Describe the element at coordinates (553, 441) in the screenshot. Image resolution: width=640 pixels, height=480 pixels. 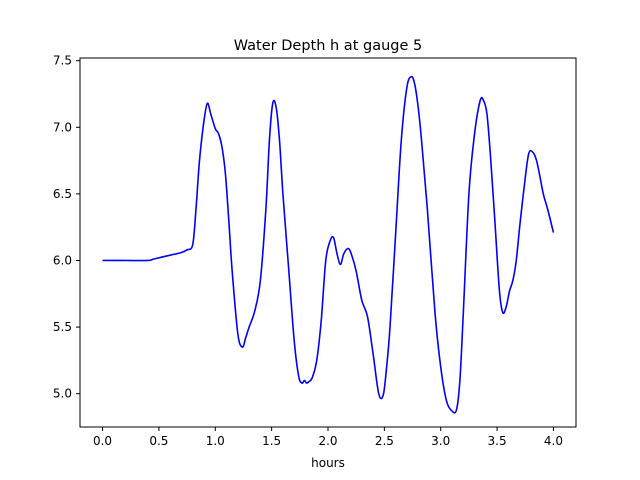
I see `x-tick-label: 4.0` at that location.